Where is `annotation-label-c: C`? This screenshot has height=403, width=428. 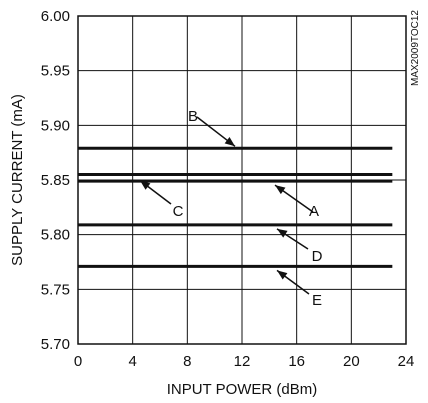 annotation-label-c: C is located at coordinates (178, 211).